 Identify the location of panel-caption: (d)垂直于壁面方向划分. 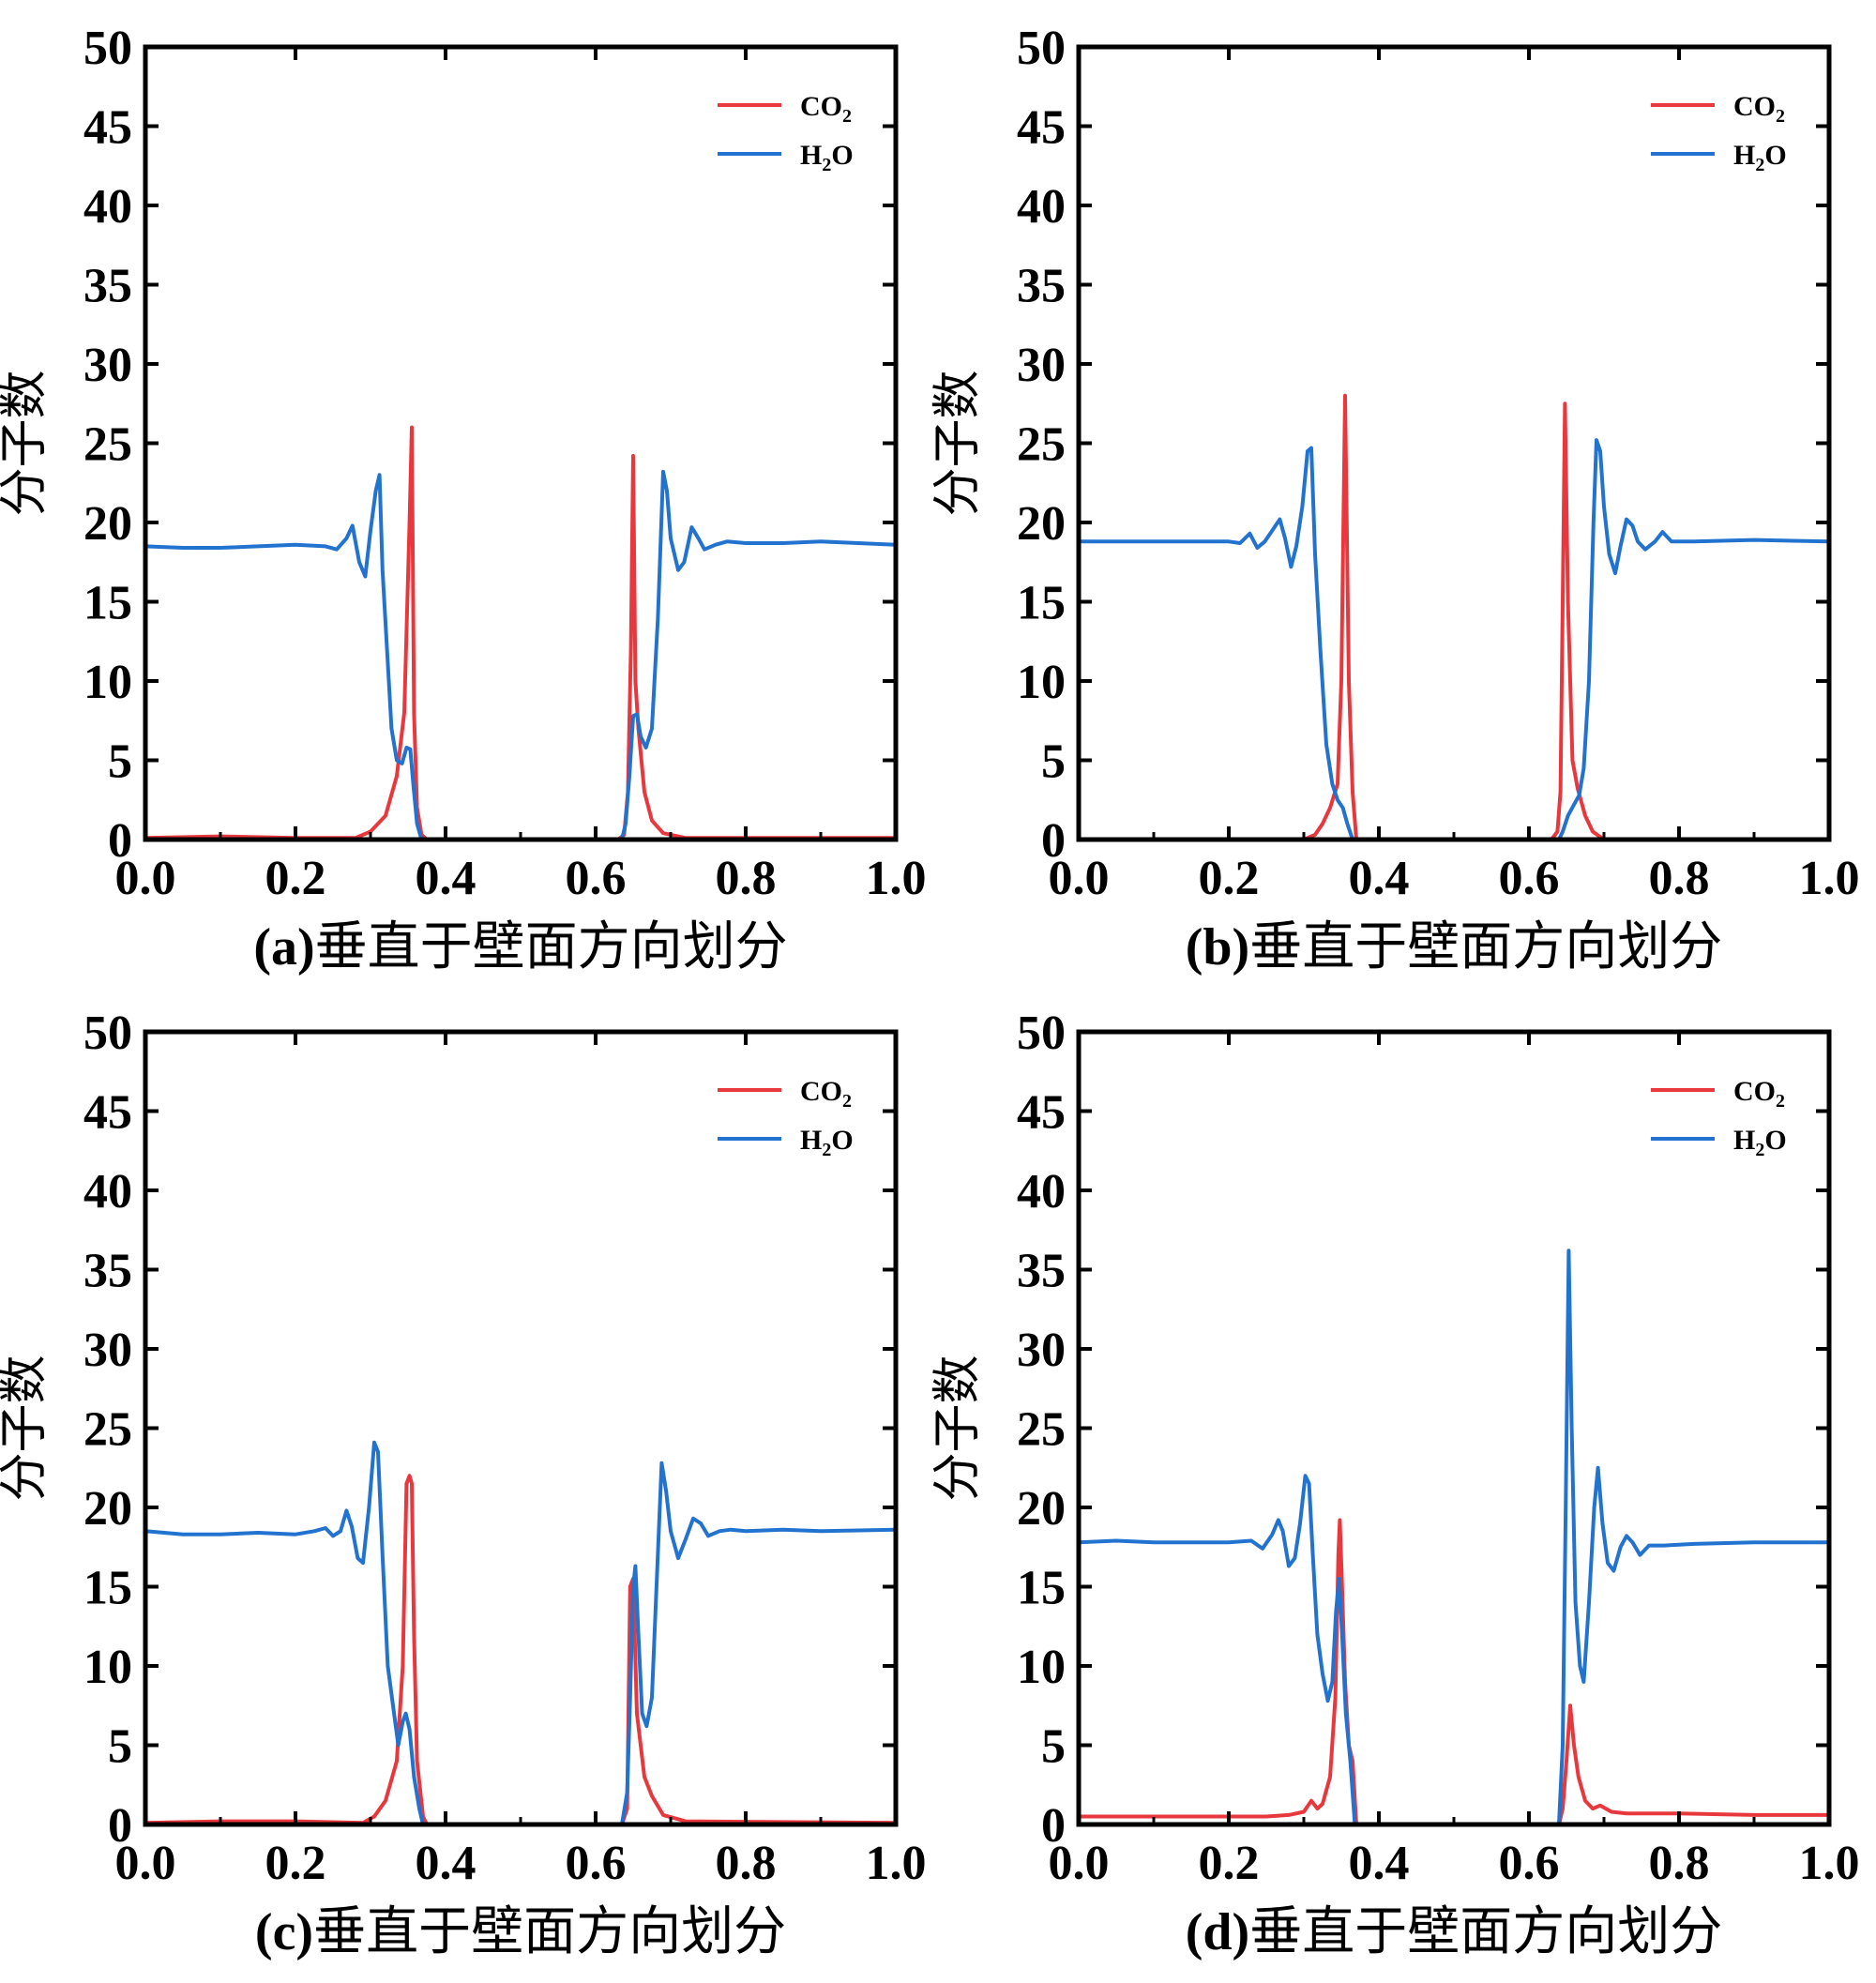
(1454, 1932).